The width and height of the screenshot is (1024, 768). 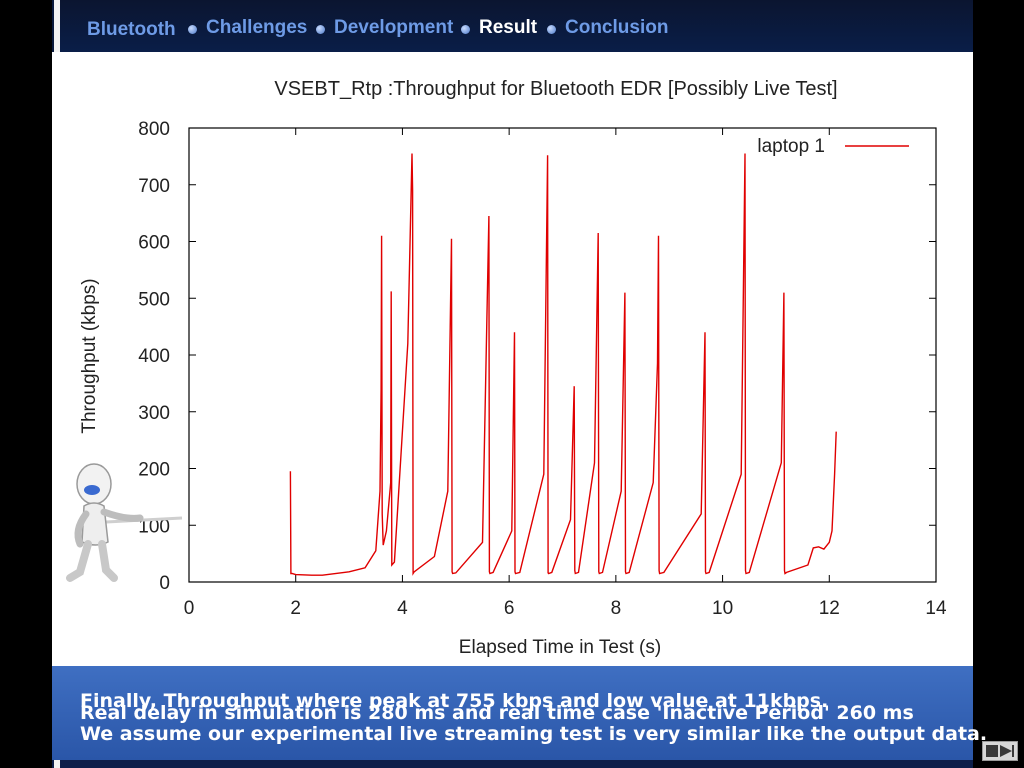 I want to click on presenter-figure-icon, so click(x=124, y=522).